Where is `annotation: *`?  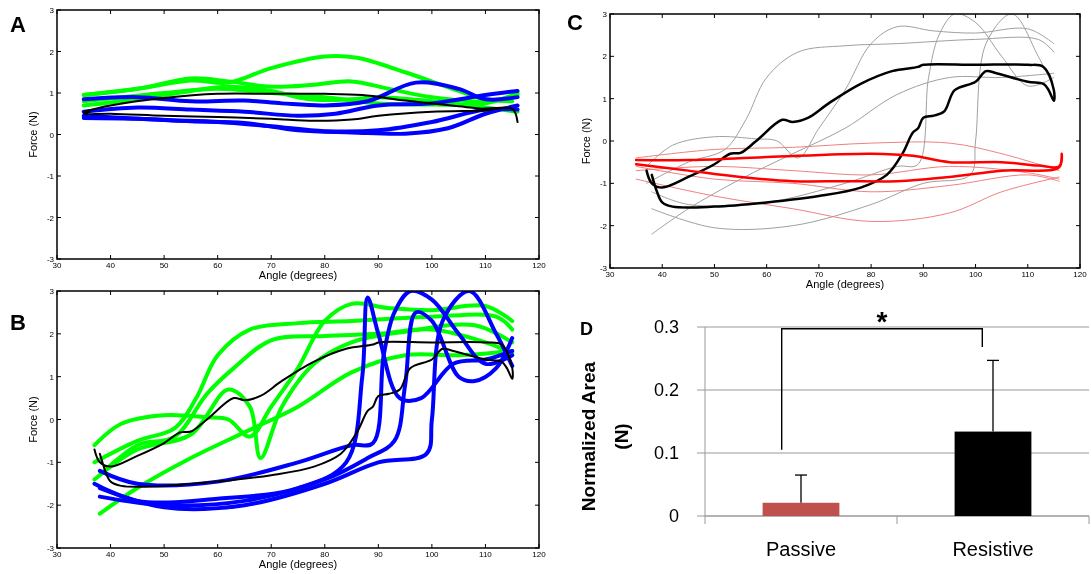
annotation: * is located at coordinates (882, 321).